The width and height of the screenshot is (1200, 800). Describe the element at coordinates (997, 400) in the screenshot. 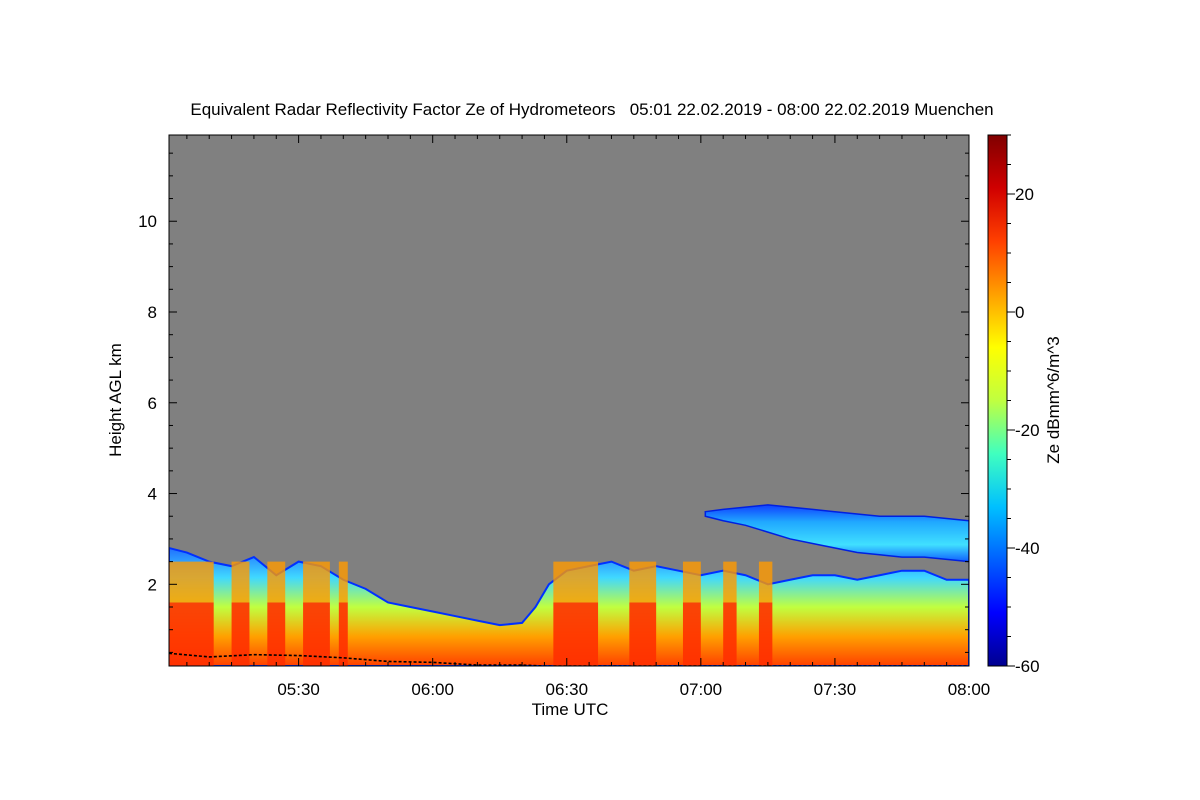

I see `colorbar` at that location.